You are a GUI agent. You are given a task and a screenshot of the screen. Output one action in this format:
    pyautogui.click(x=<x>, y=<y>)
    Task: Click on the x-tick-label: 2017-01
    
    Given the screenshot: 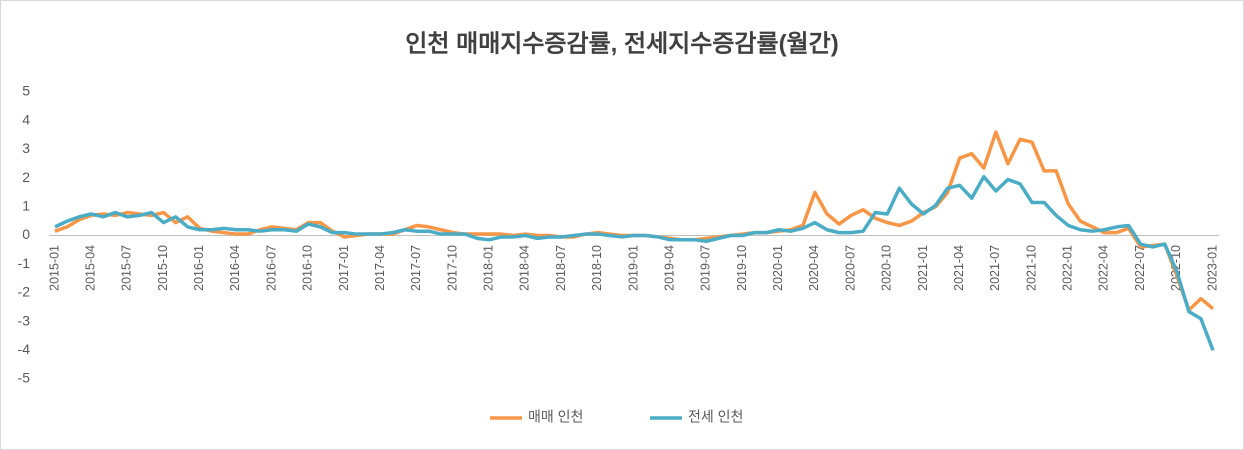 What is the action you would take?
    pyautogui.click(x=344, y=268)
    